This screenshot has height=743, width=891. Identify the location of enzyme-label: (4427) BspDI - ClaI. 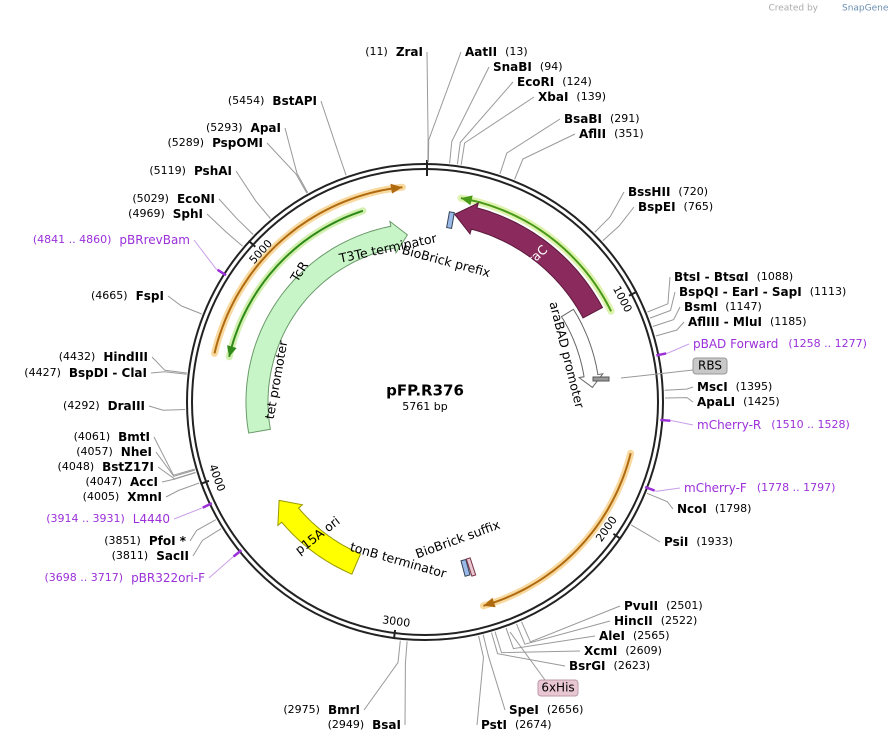
(85, 373).